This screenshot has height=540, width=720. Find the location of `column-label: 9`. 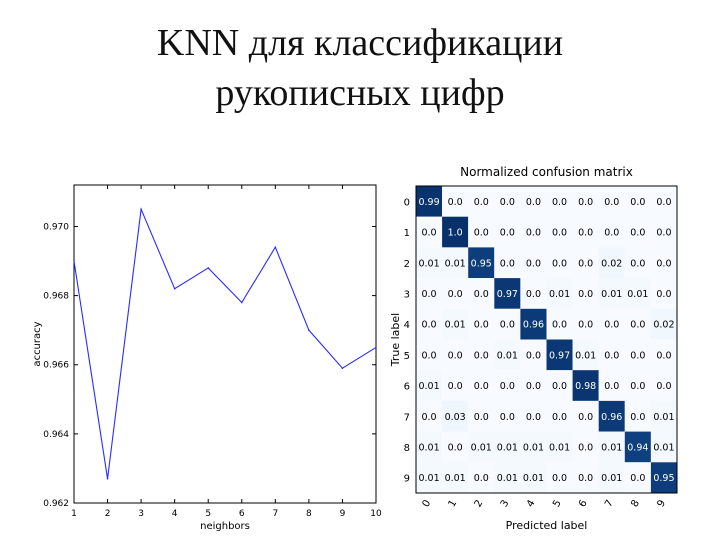

column-label: 9 is located at coordinates (661, 503).